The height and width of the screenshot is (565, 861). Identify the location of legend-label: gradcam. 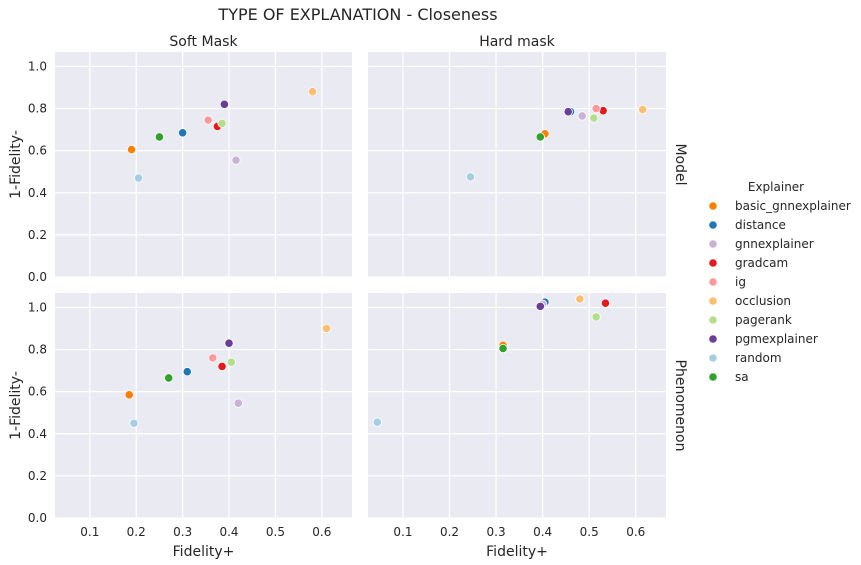
(761, 263).